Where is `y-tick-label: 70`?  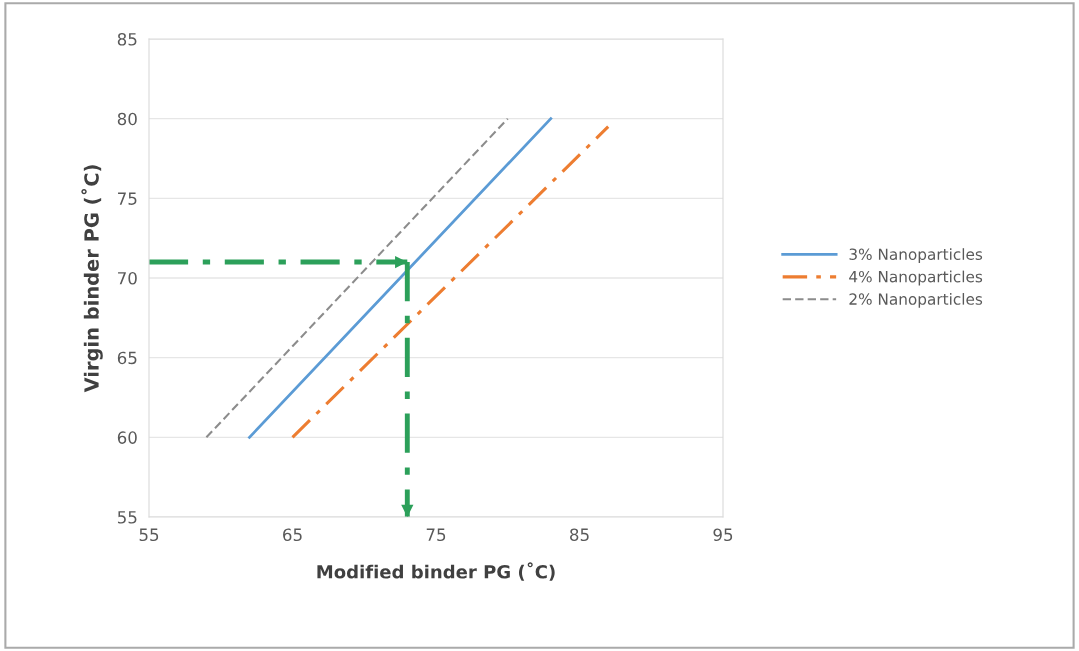 y-tick-label: 70 is located at coordinates (127, 278).